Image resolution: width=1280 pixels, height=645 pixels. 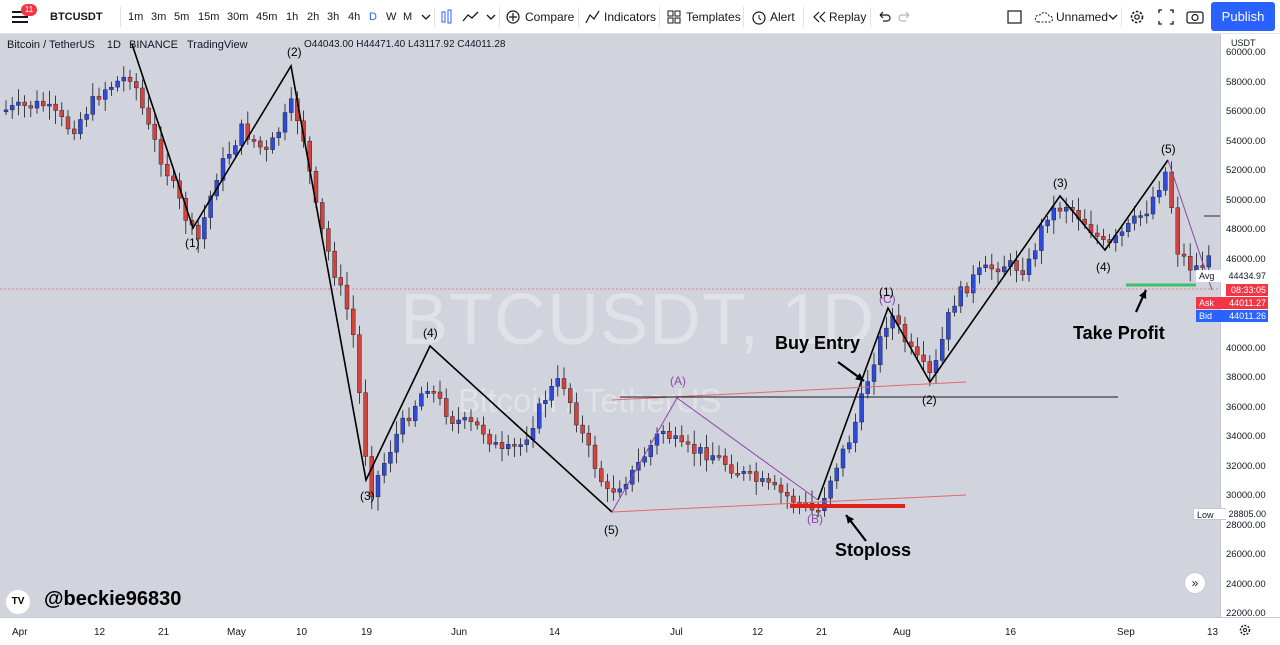 I want to click on indicators-button: Indicators, so click(x=630, y=17).